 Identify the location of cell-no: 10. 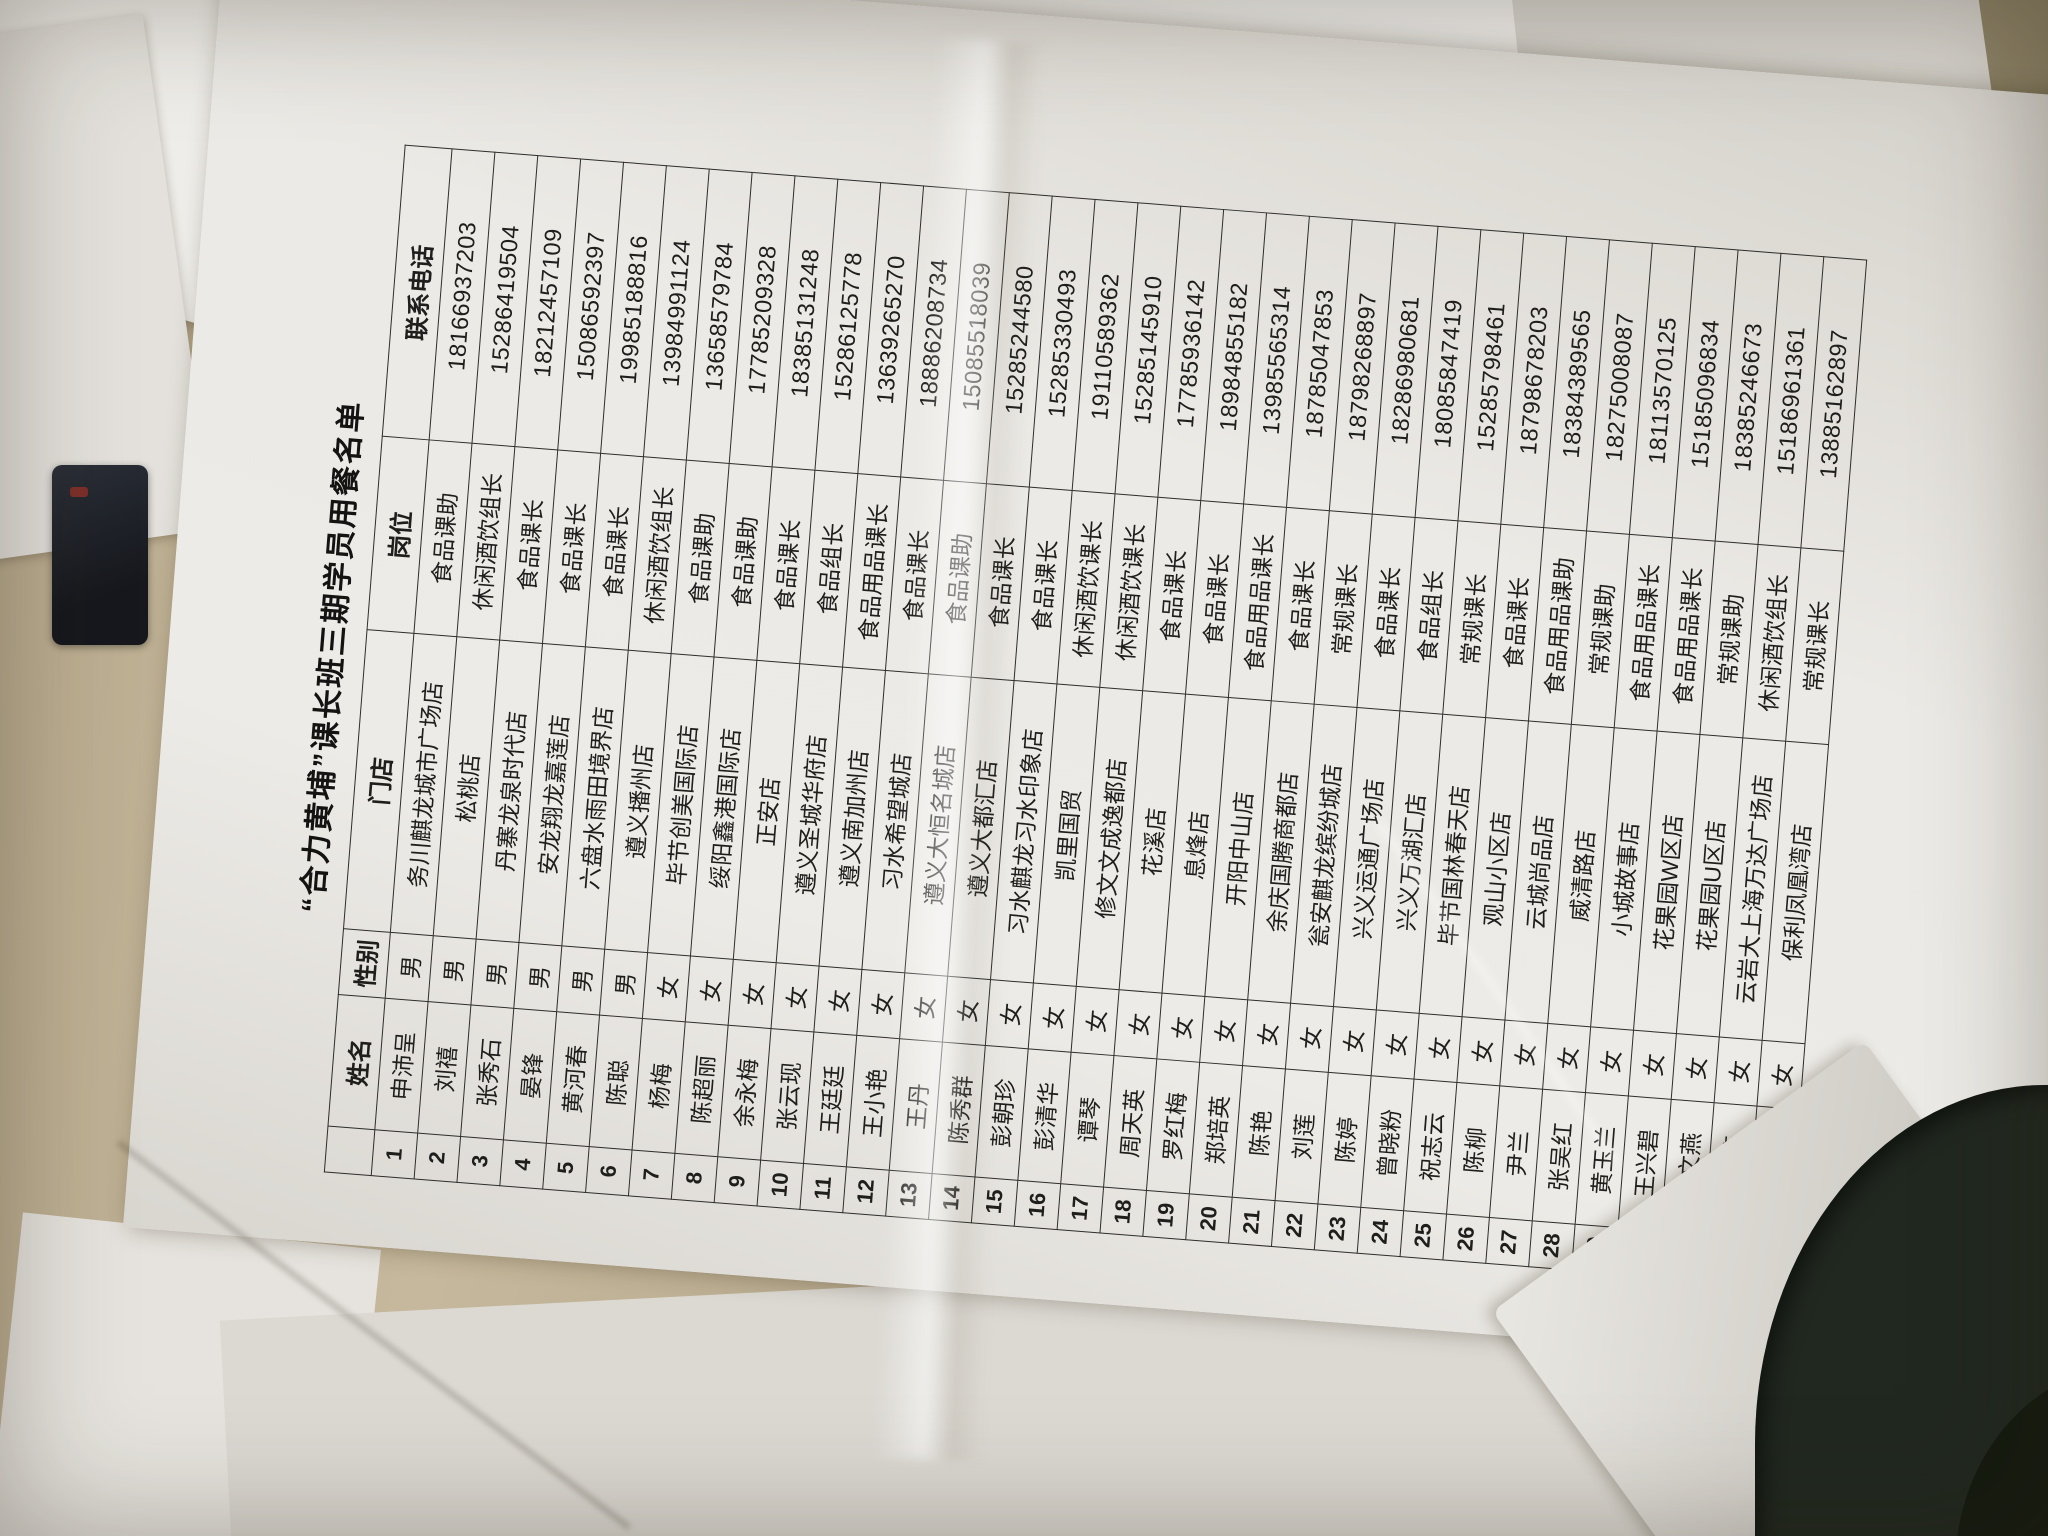
(780, 1185).